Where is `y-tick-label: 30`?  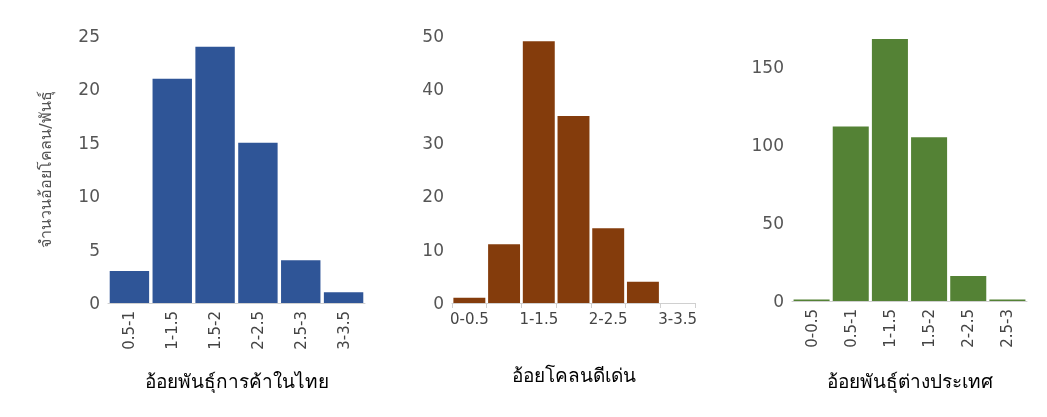 y-tick-label: 30 is located at coordinates (433, 142).